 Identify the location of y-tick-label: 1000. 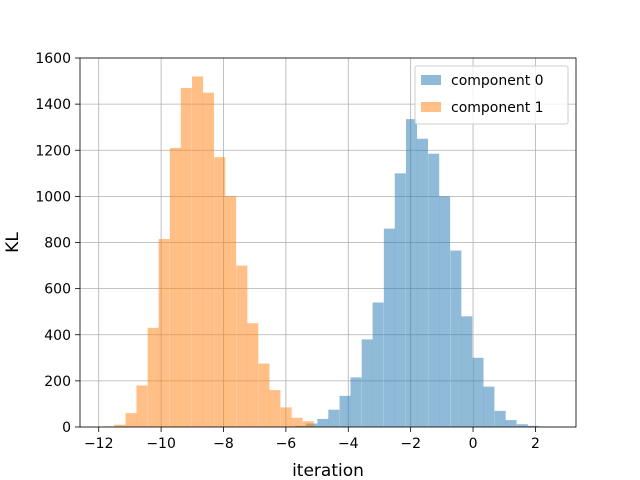
(53, 197).